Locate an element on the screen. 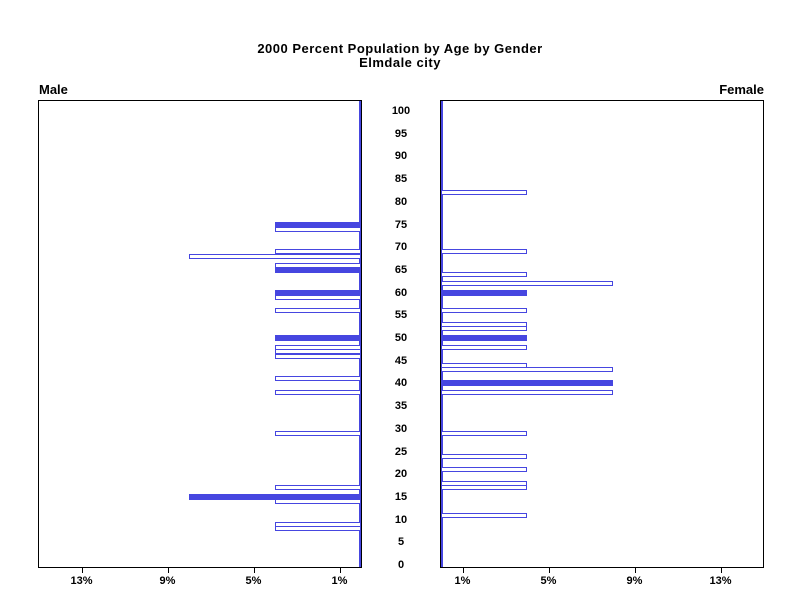 The image size is (800, 600). age-tick-label-35: 35 is located at coordinates (401, 406).